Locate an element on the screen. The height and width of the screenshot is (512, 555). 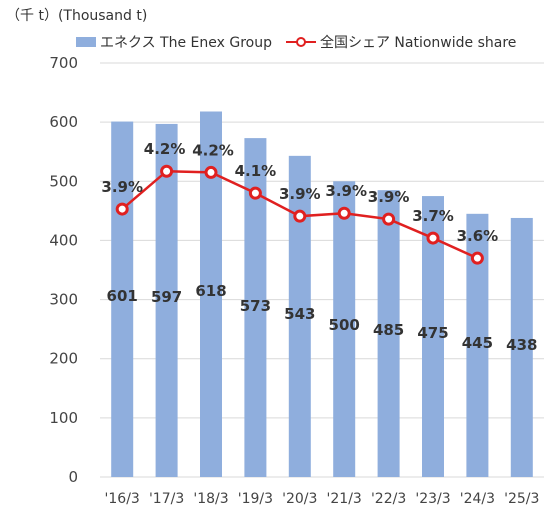
legend-bar-swatch is located at coordinates (86, 42).